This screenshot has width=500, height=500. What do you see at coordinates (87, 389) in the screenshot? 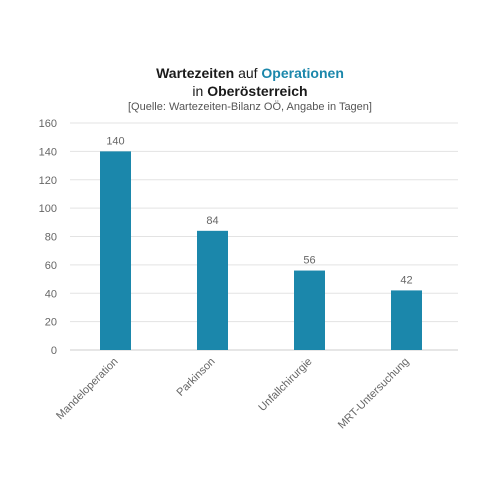
I see `x-tick-label: Mandeloperation` at bounding box center [87, 389].